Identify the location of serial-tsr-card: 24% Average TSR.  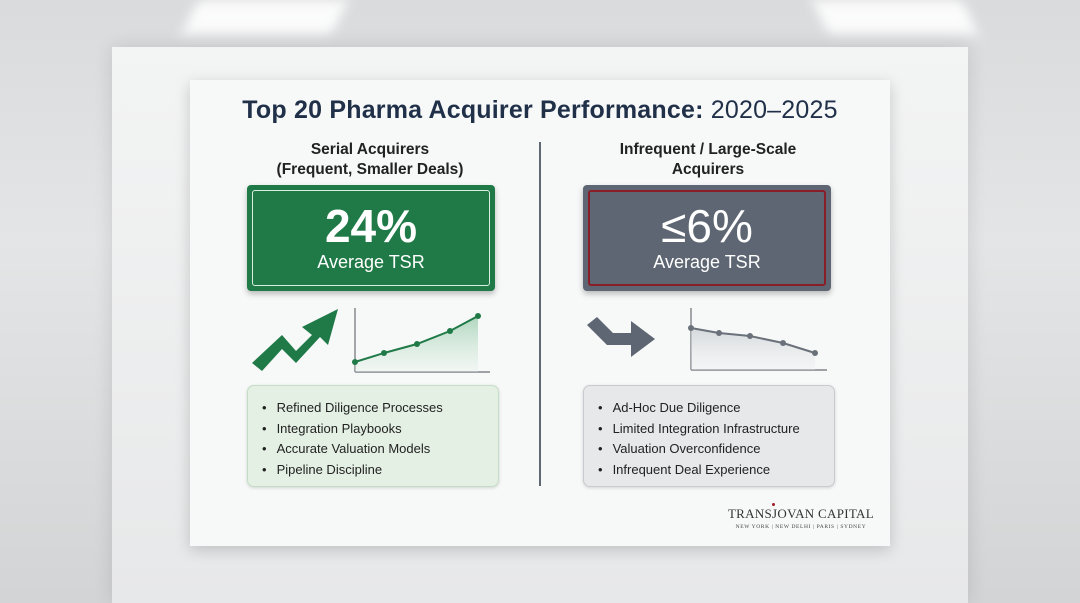
(371, 238).